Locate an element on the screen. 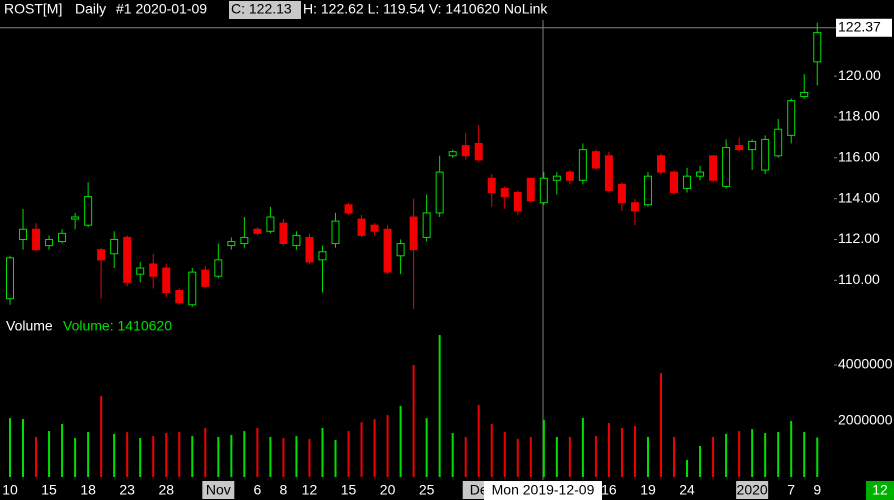 The width and height of the screenshot is (894, 500). x-tick-label: 19 is located at coordinates (648, 490).